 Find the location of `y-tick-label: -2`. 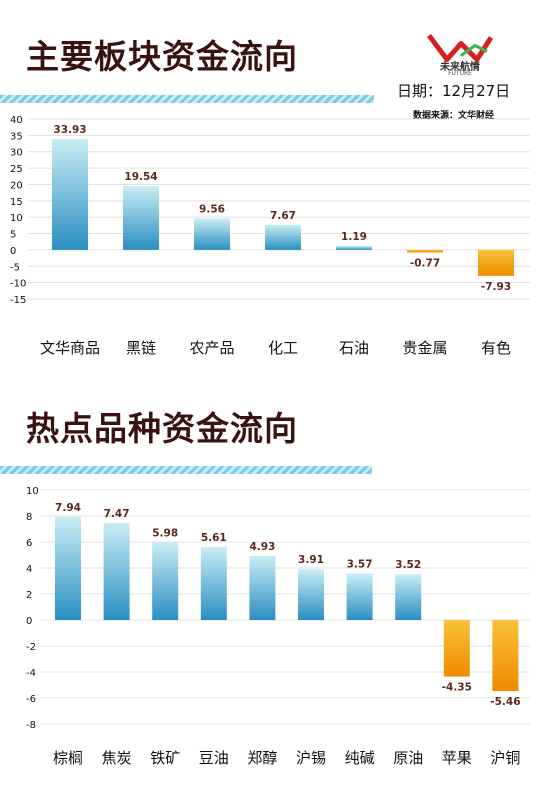

y-tick-label: -2 is located at coordinates (31, 647).